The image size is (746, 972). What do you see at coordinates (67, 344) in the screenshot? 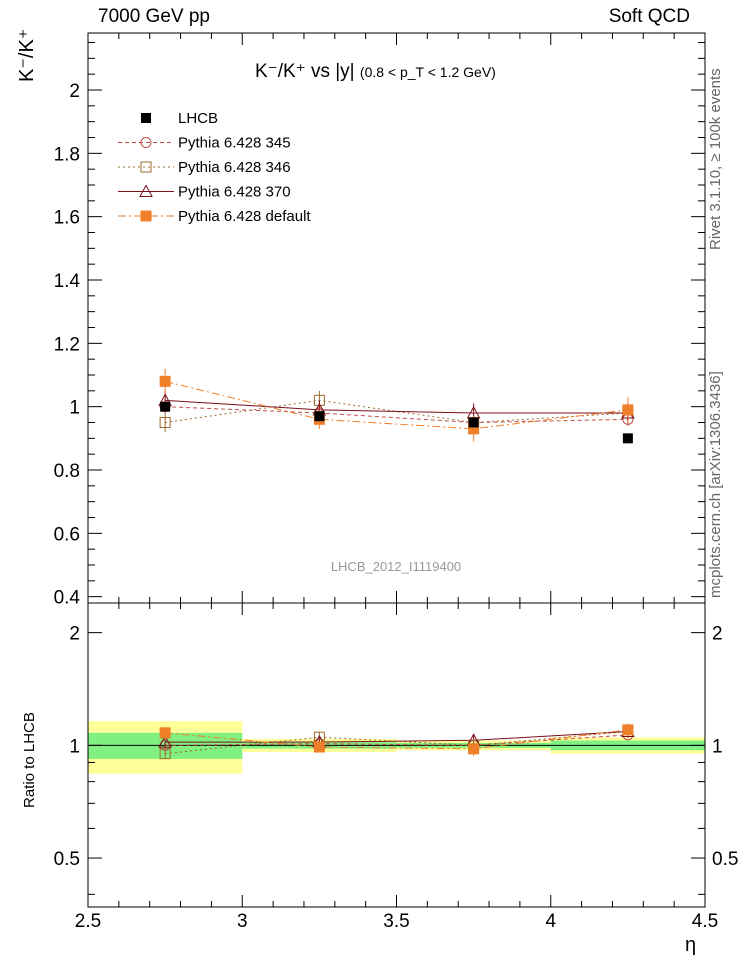
I see `y-tick-label-top: 1.2` at bounding box center [67, 344].